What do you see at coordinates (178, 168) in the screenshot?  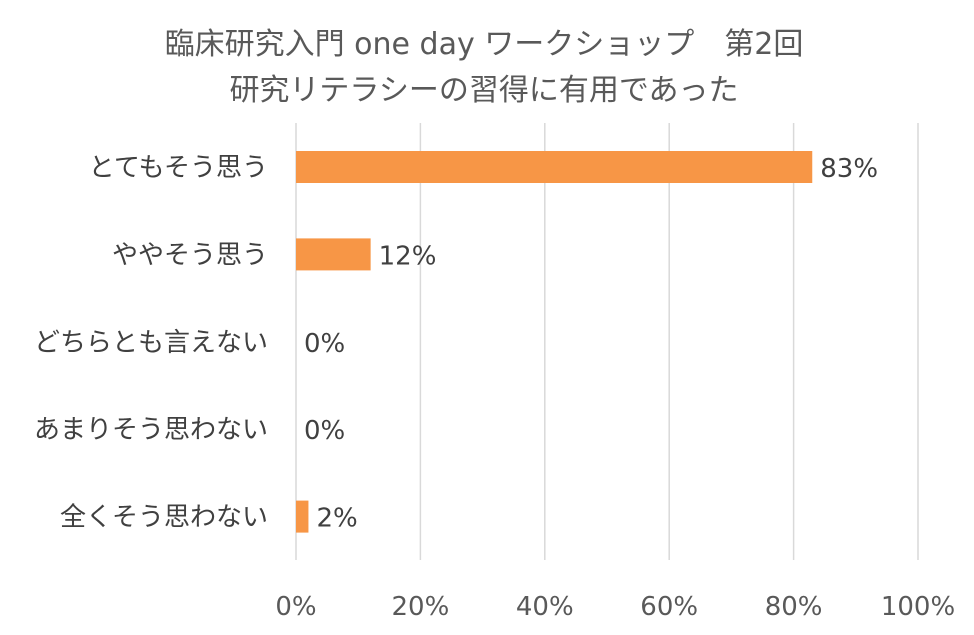 I see `category-label-0: とてもそう思う` at bounding box center [178, 168].